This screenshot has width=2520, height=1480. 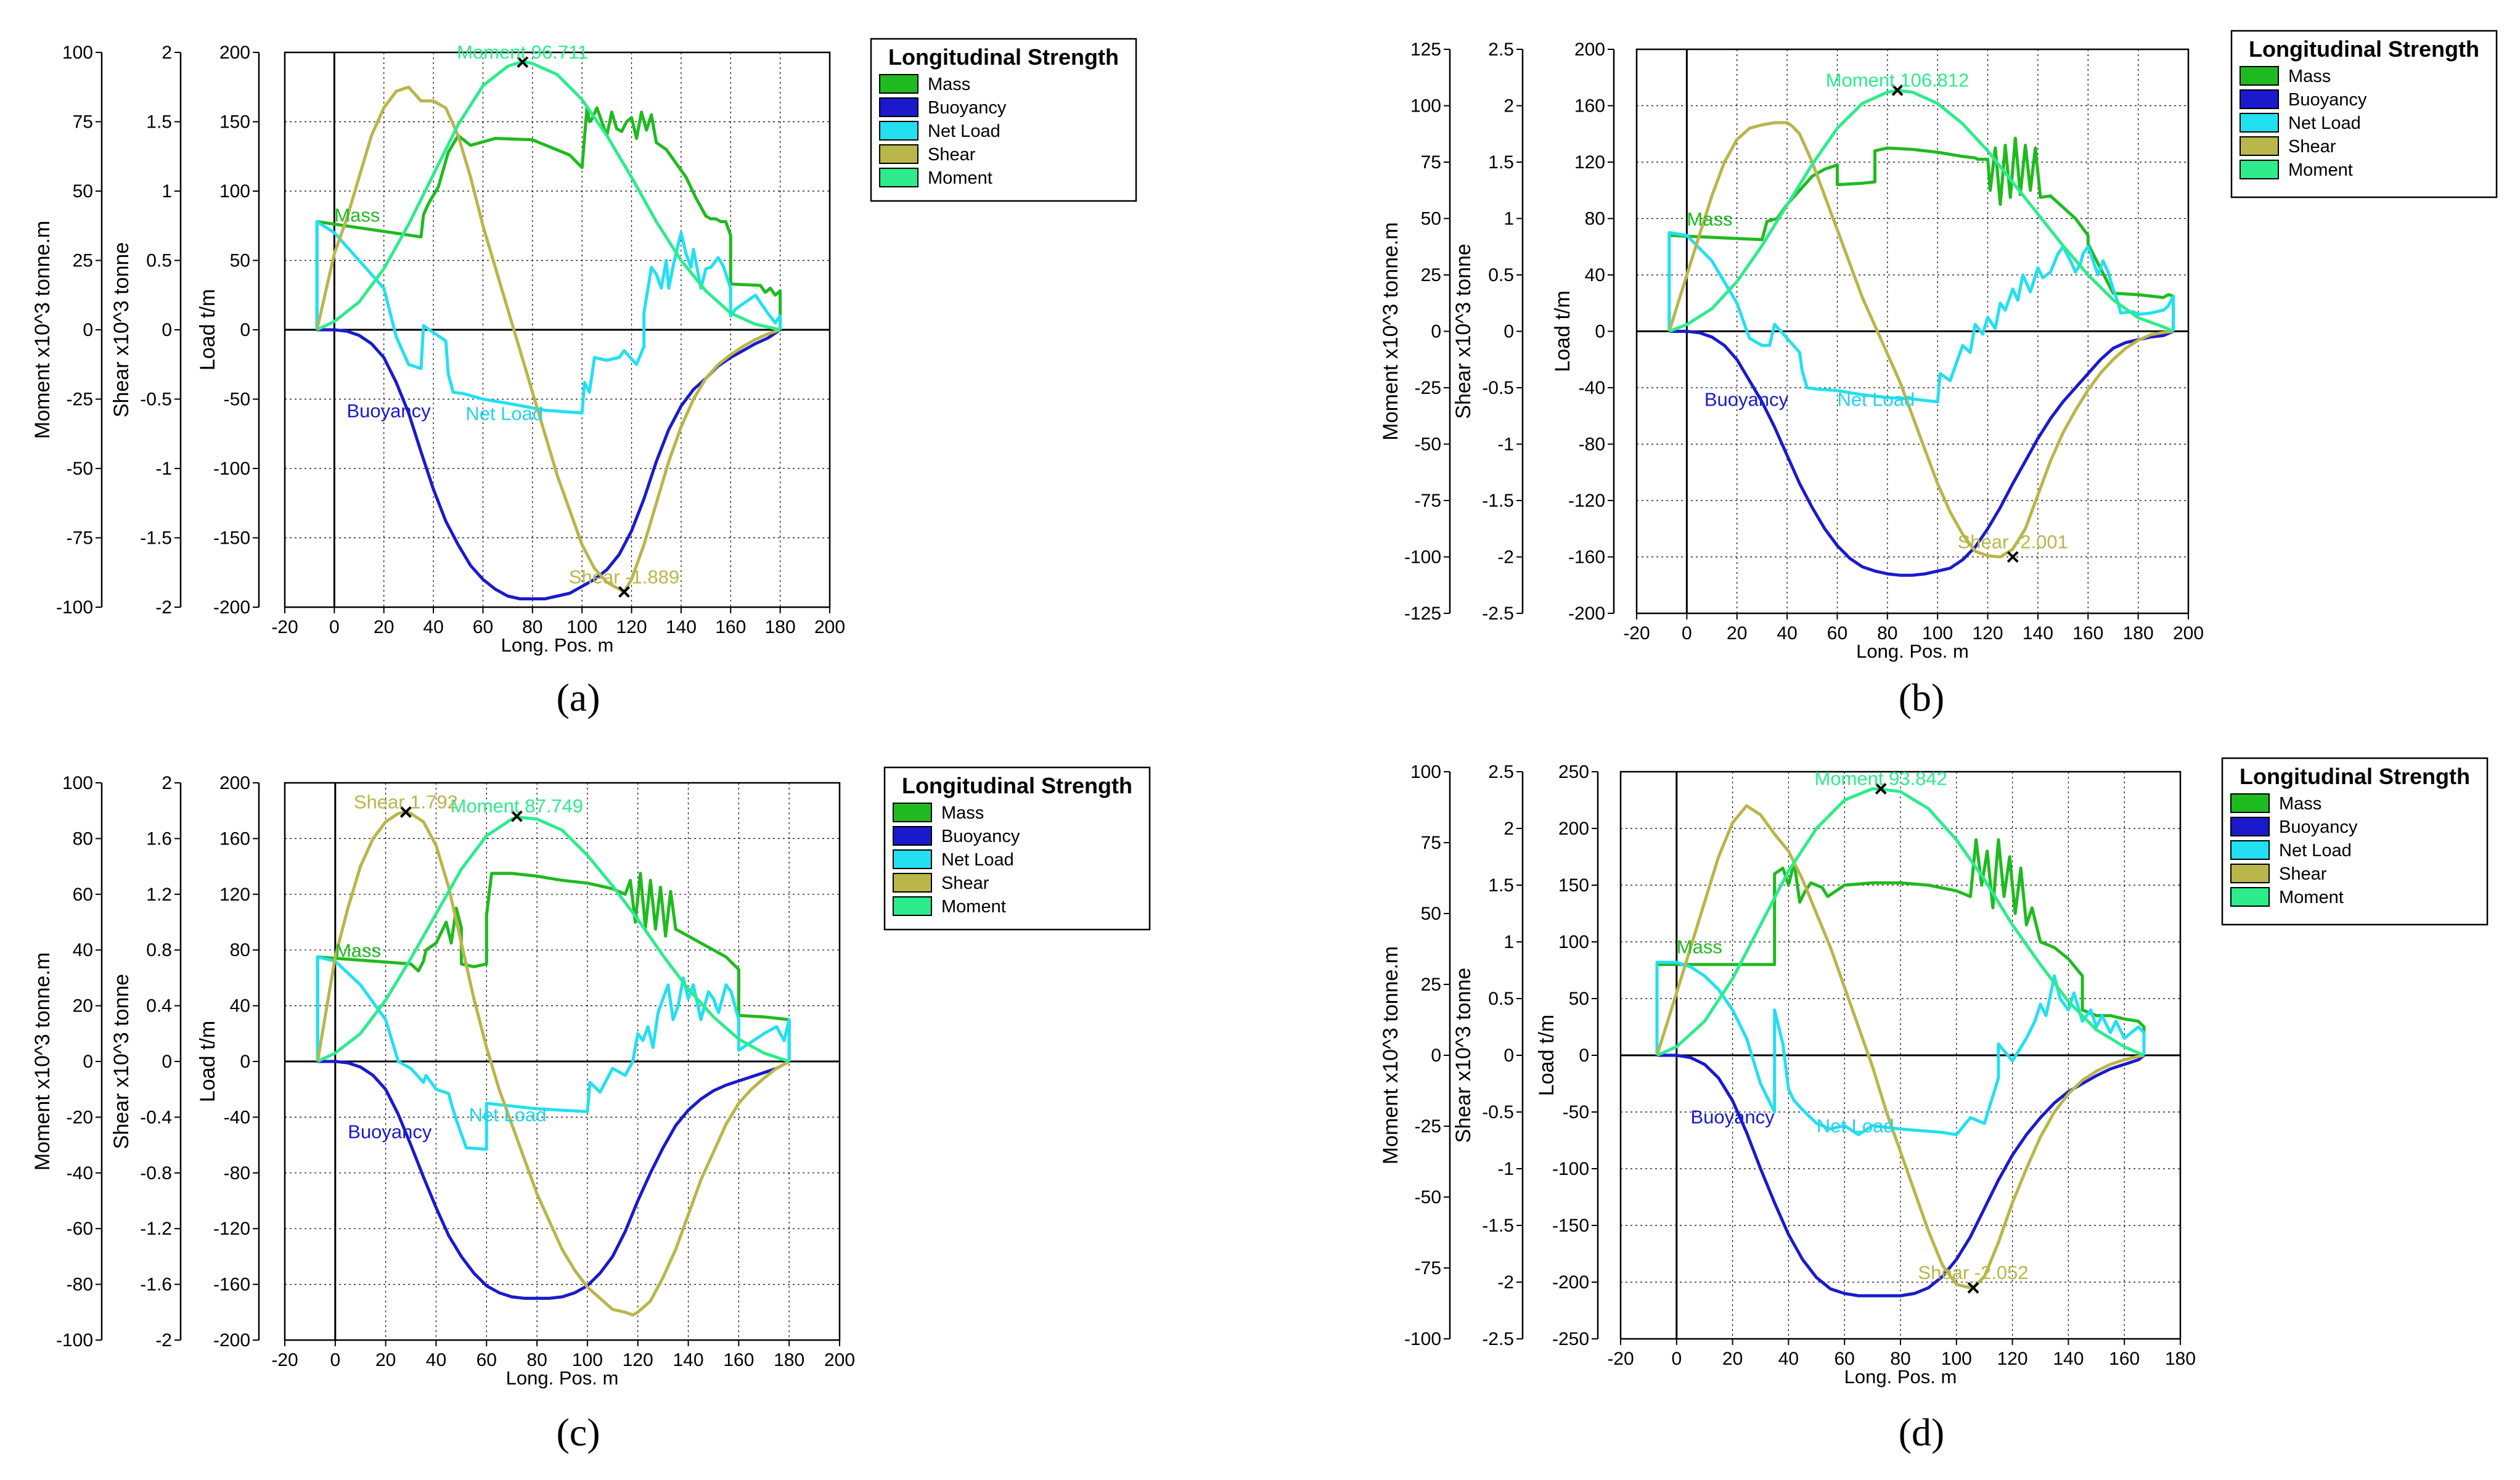 What do you see at coordinates (80, 1285) in the screenshot?
I see `y-tick-label: -80` at bounding box center [80, 1285].